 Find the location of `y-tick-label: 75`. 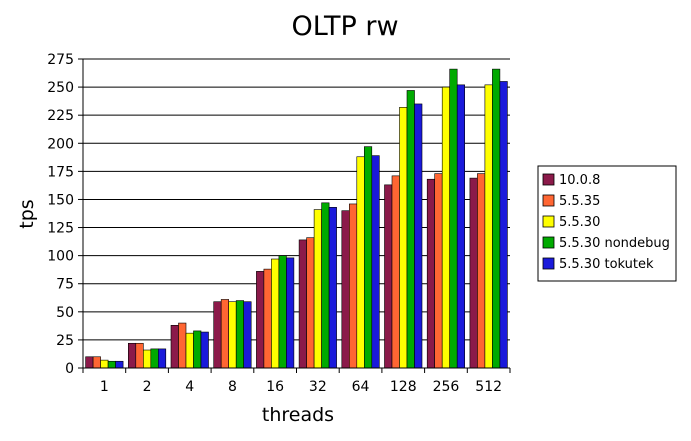

y-tick-label: 75 is located at coordinates (65, 285).